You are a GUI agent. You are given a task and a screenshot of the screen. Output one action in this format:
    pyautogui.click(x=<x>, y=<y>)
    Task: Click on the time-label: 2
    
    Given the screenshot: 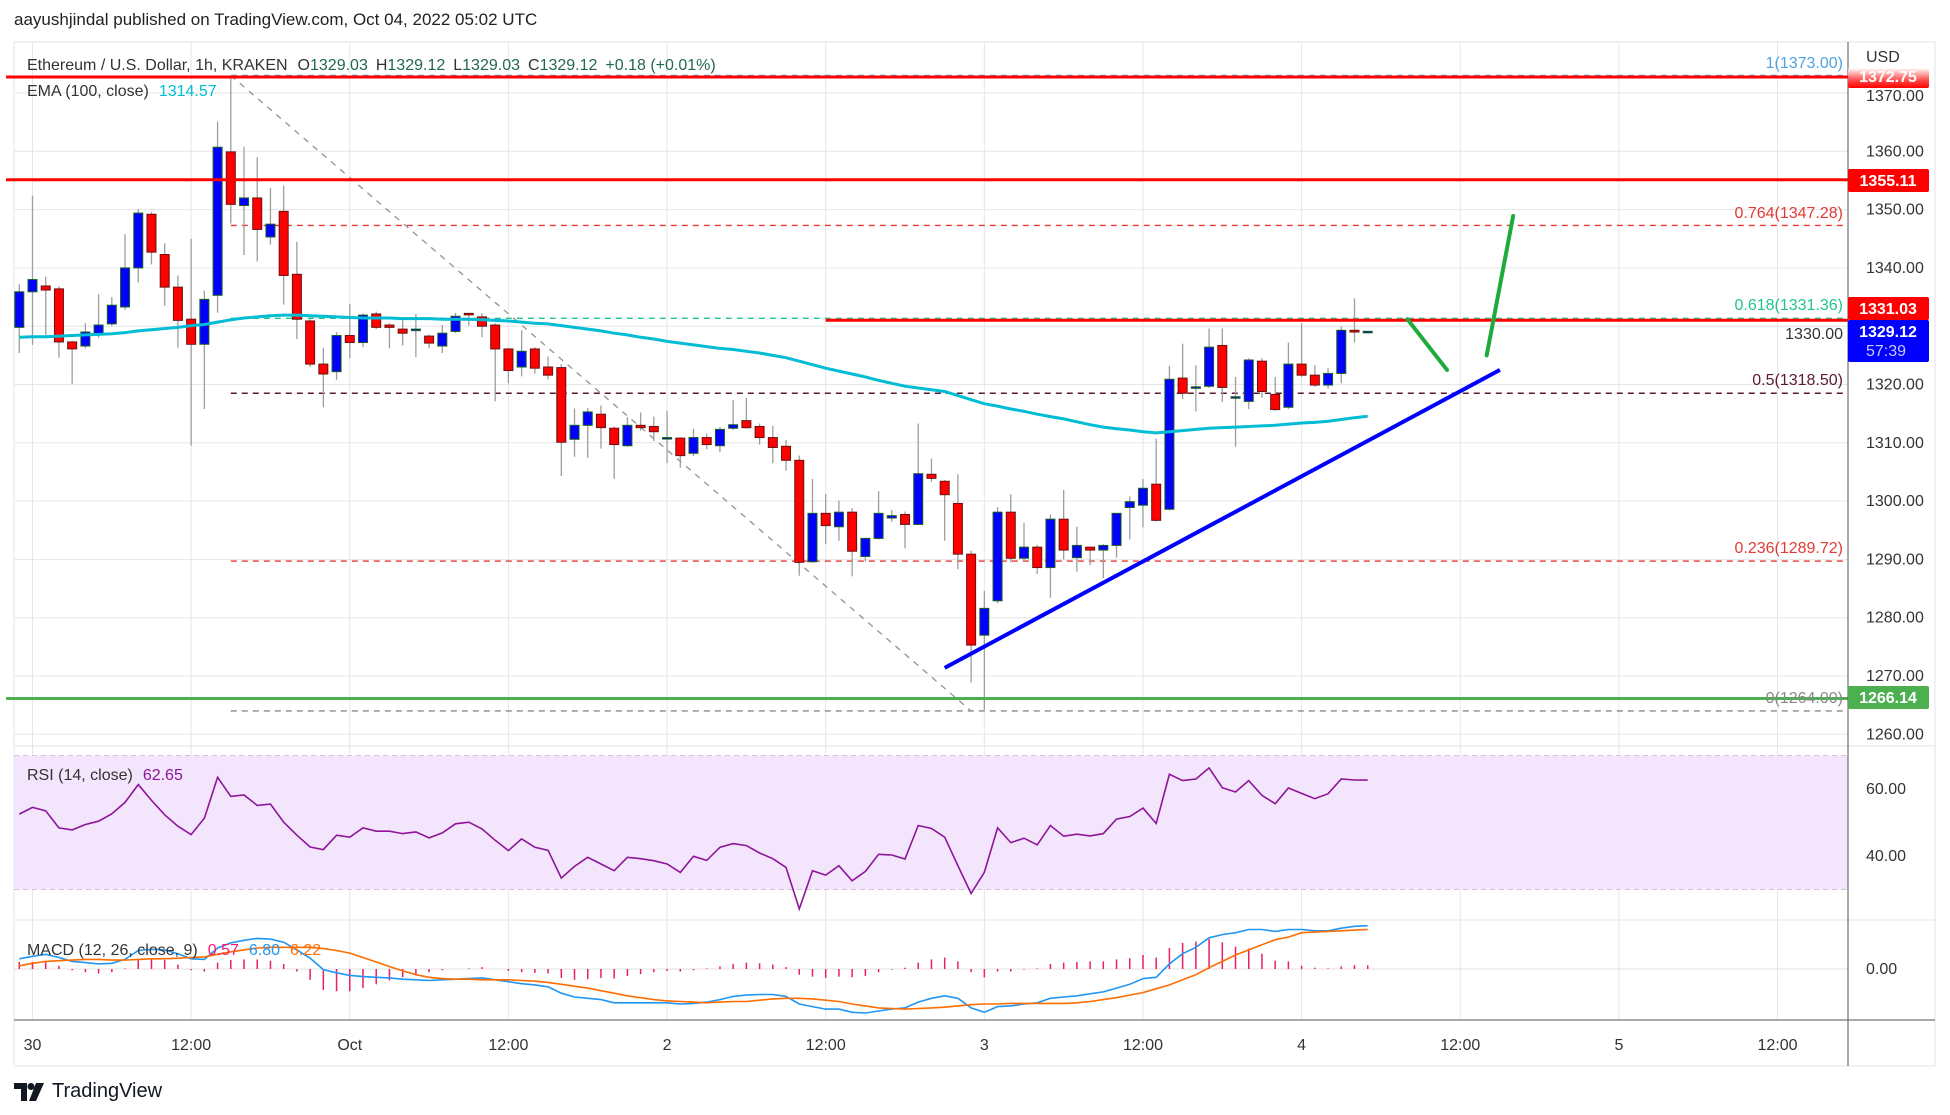 What is the action you would take?
    pyautogui.click(x=667, y=1045)
    